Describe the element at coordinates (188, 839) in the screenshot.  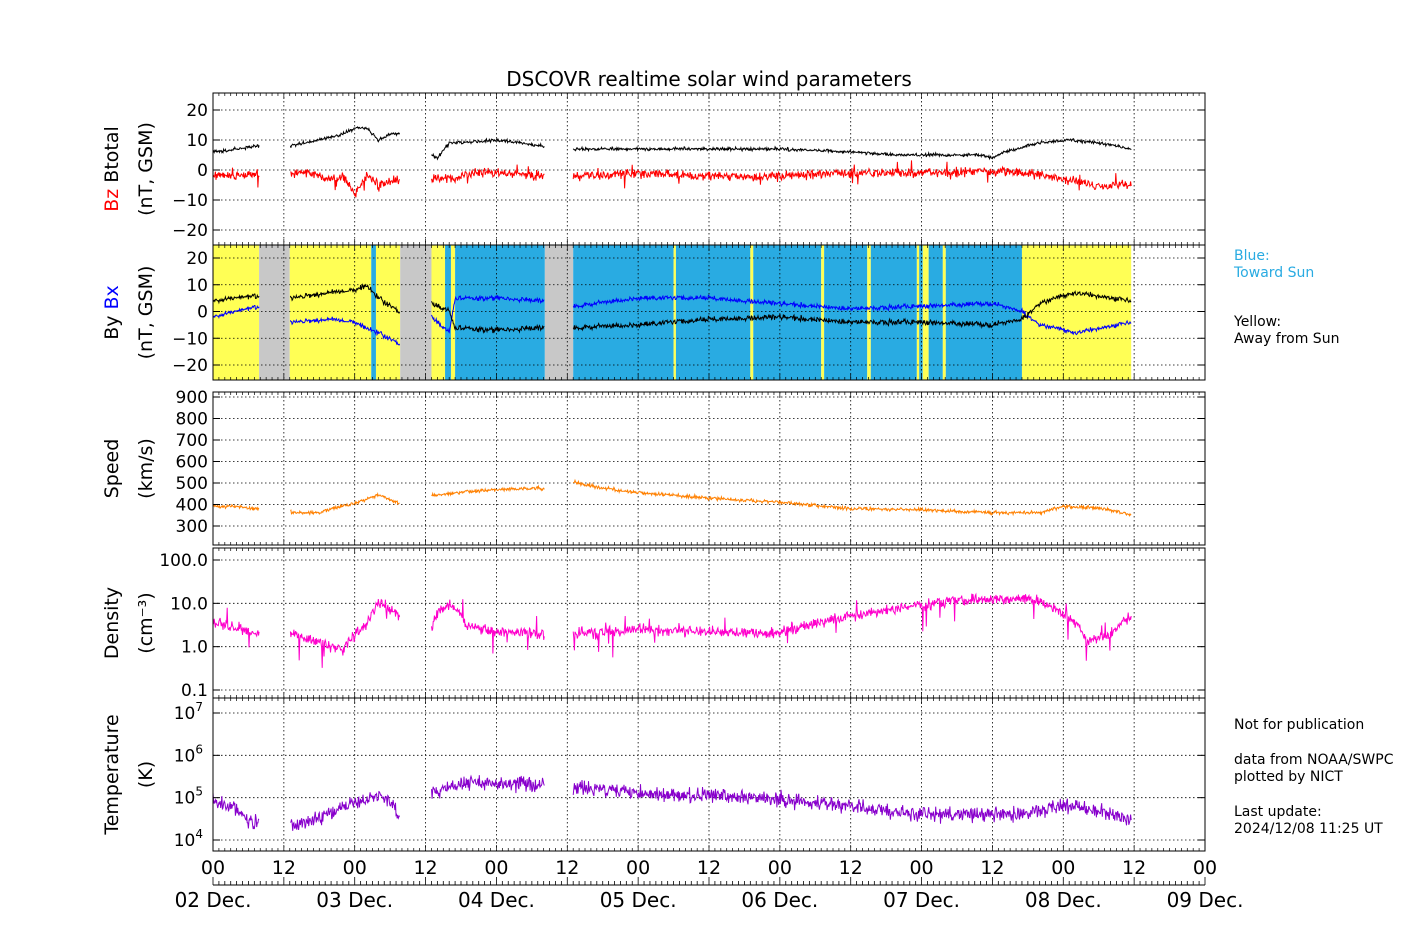
I see `y-tick-label: 10⁴` at that location.